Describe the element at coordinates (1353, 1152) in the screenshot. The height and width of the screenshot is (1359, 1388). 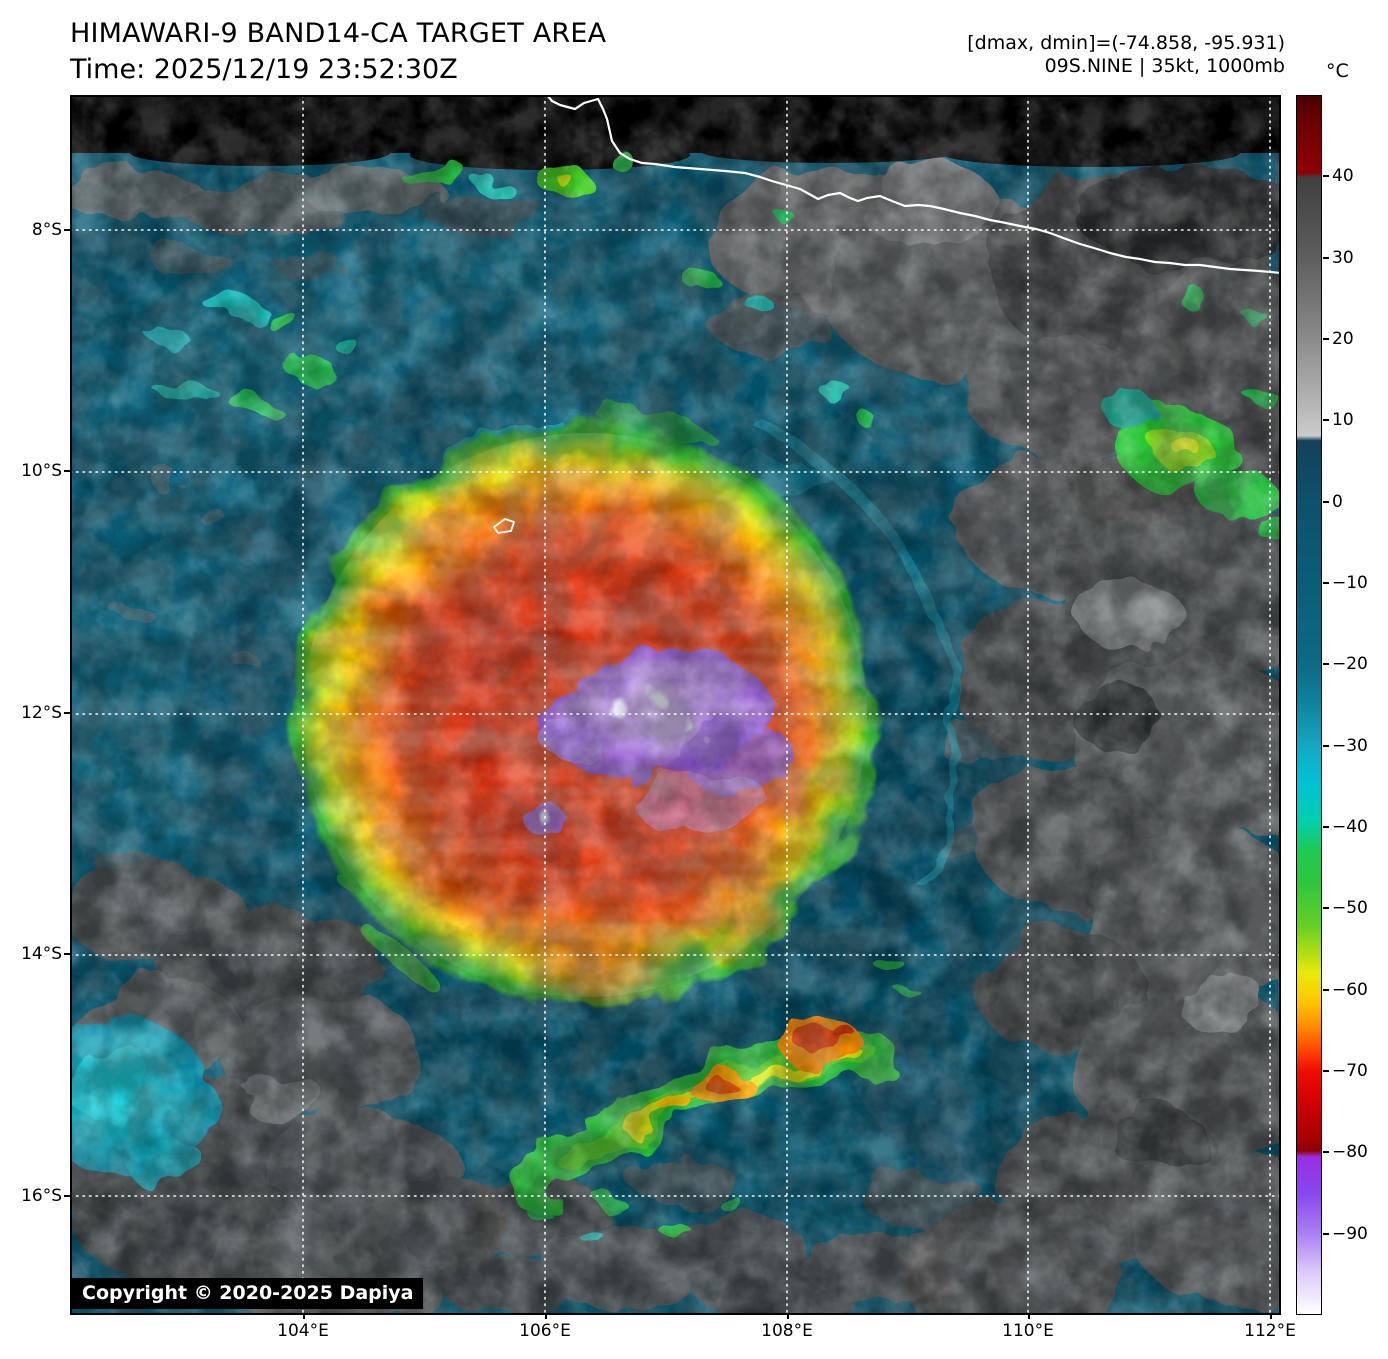
I see `colorbar-tick-label: −80` at that location.